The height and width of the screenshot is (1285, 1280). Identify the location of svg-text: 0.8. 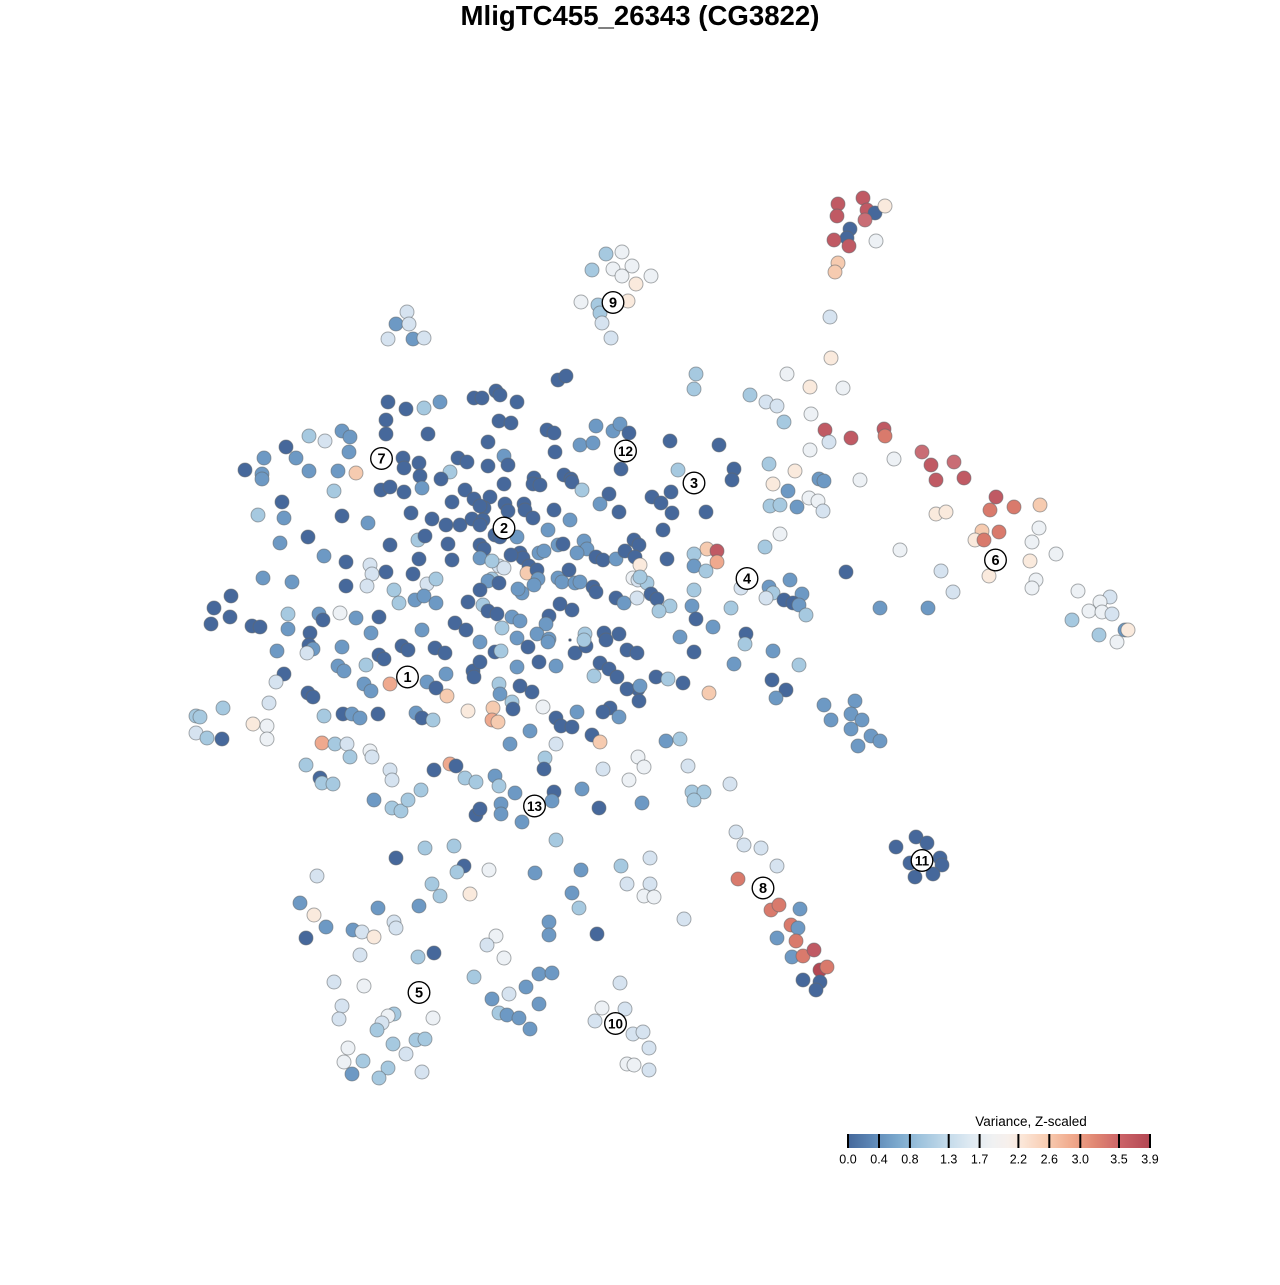
(909, 1160).